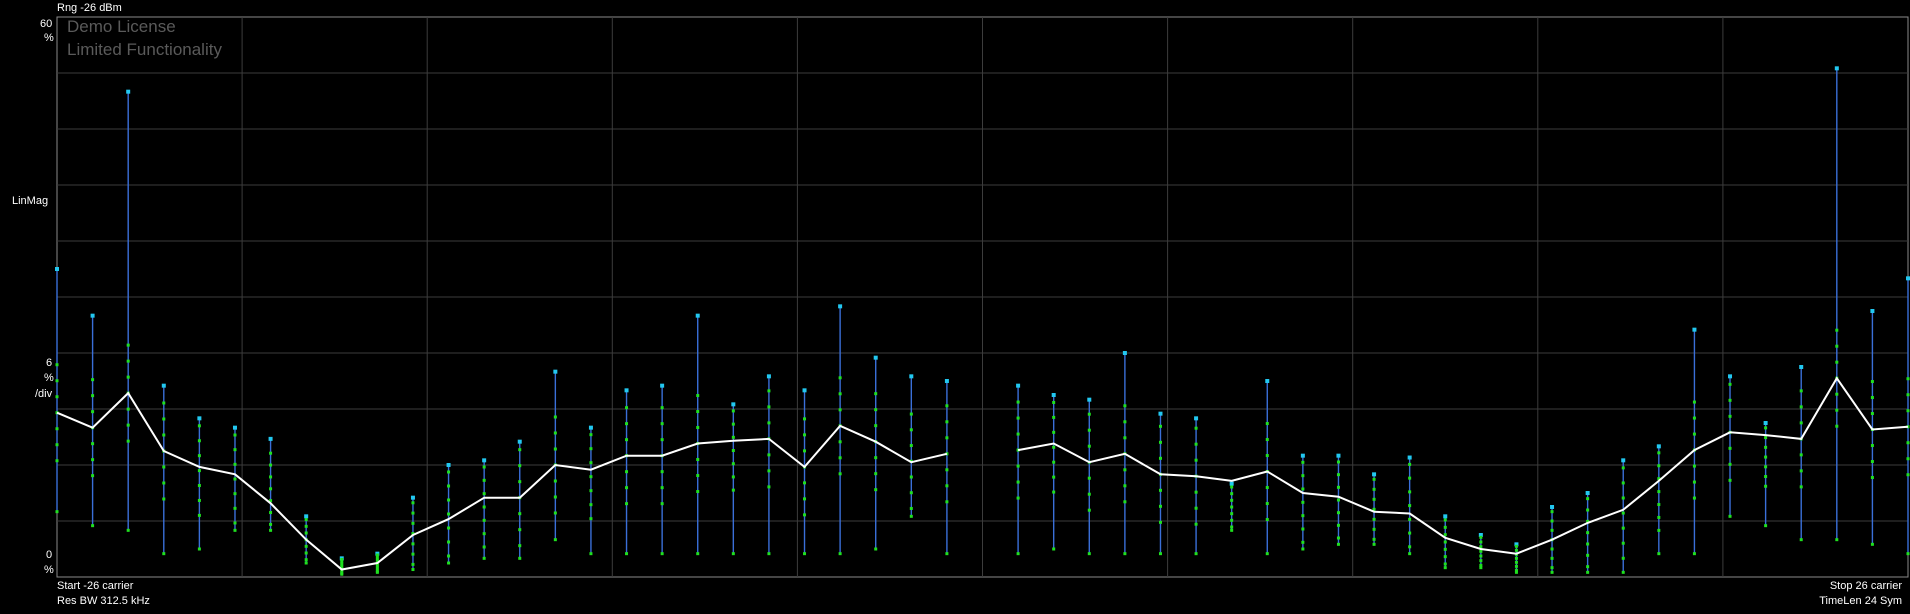 The height and width of the screenshot is (614, 1910). I want to click on y-axis-div-value: 6, so click(49, 363).